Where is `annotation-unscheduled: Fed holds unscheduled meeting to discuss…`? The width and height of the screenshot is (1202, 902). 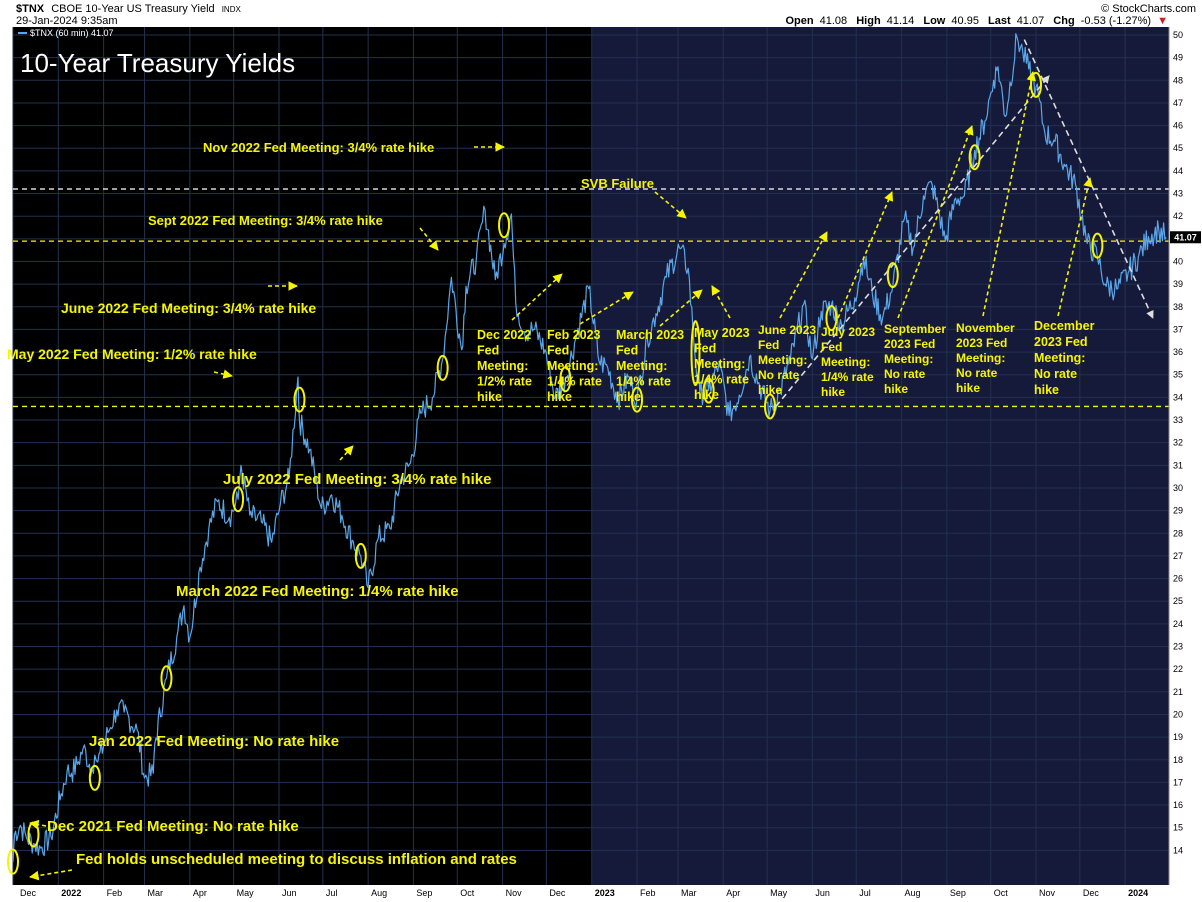
annotation-unscheduled: Fed holds unscheduled meeting to discuss… is located at coordinates (296, 859).